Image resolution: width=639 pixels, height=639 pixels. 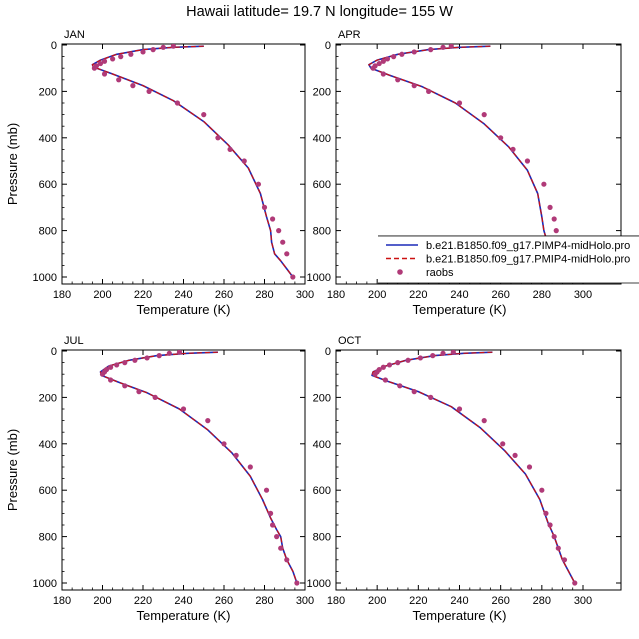 What do you see at coordinates (473, 162) in the screenshot?
I see `raobs-markers` at bounding box center [473, 162].